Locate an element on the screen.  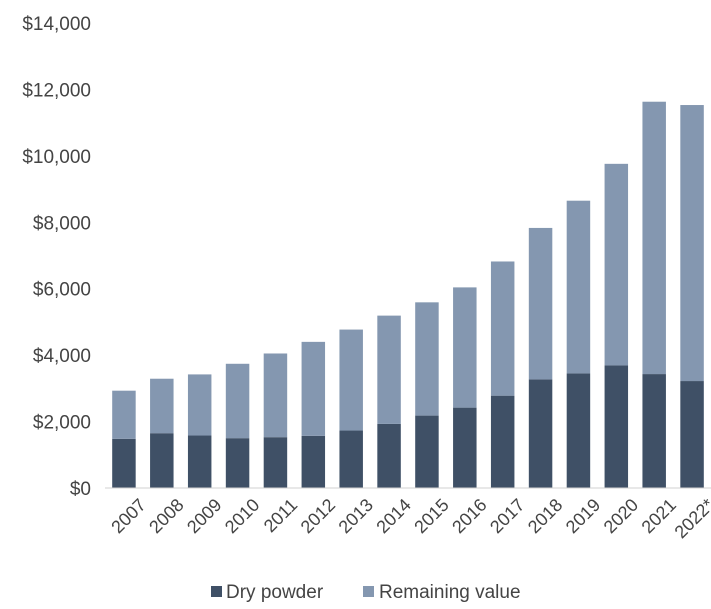
bar-dry-powder-2022 is located at coordinates (692, 434).